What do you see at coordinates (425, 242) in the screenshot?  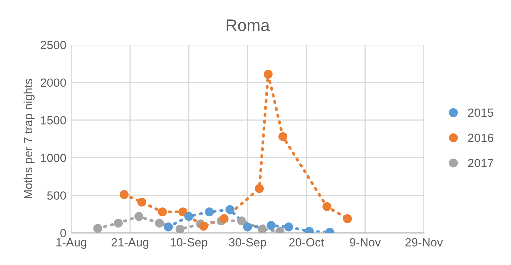 I see `x-tick-label: 29-Nov` at bounding box center [425, 242].